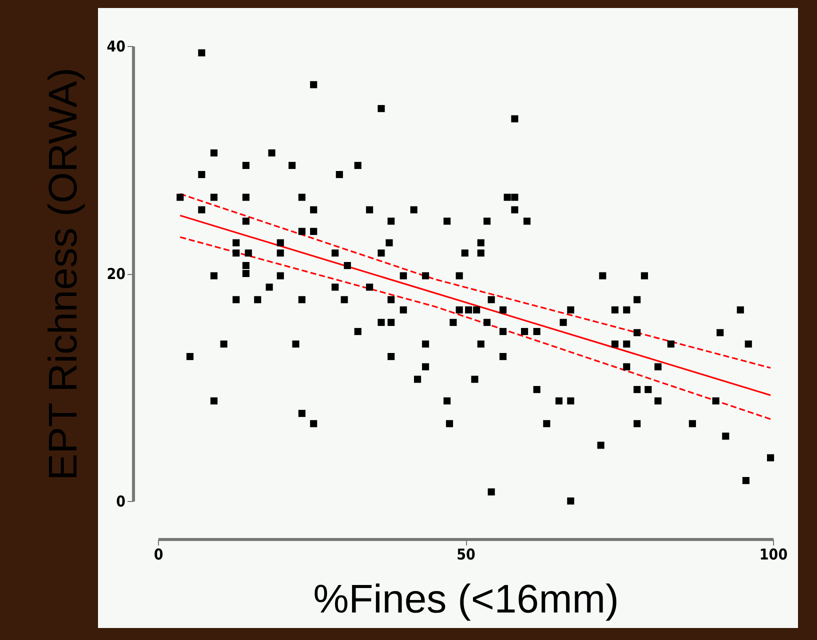  Describe the element at coordinates (466, 555) in the screenshot. I see `x-tick-label: 50` at that location.